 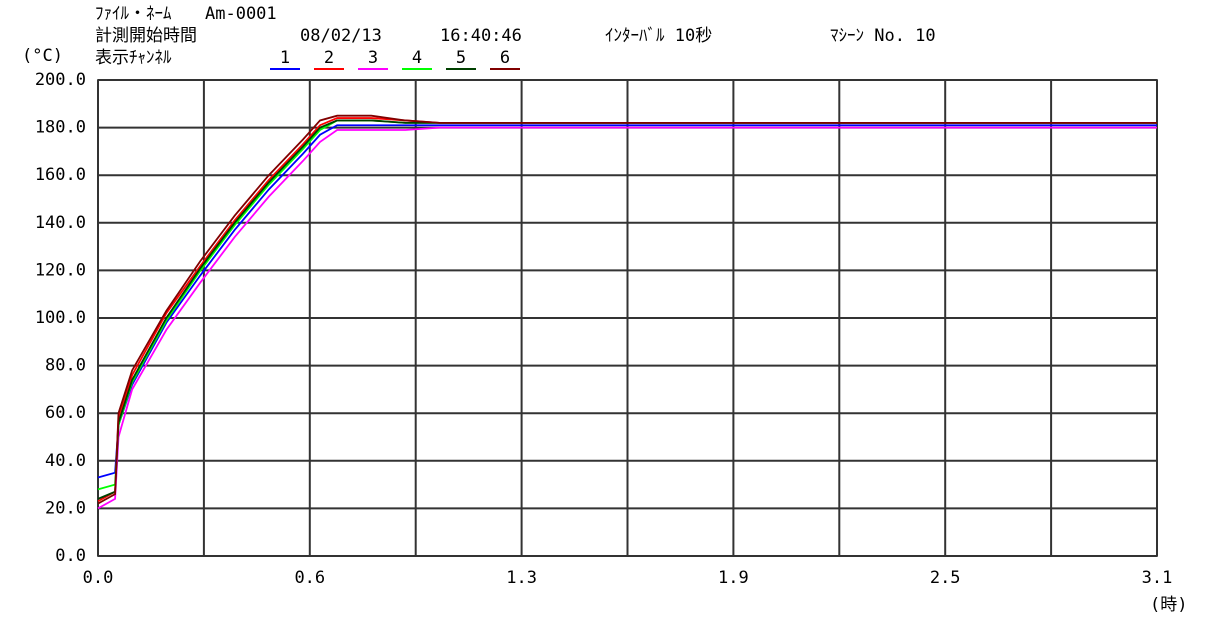 I want to click on y-tick-label: 80.0, so click(x=65, y=366).